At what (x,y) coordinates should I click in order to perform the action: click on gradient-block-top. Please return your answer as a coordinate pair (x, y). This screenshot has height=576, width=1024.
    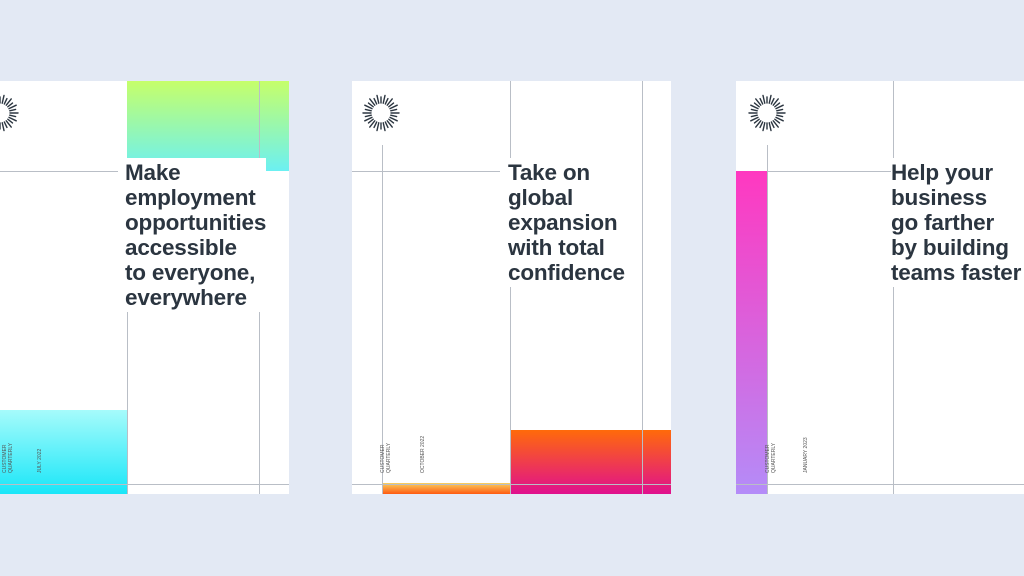
    Looking at the image, I should click on (208, 126).